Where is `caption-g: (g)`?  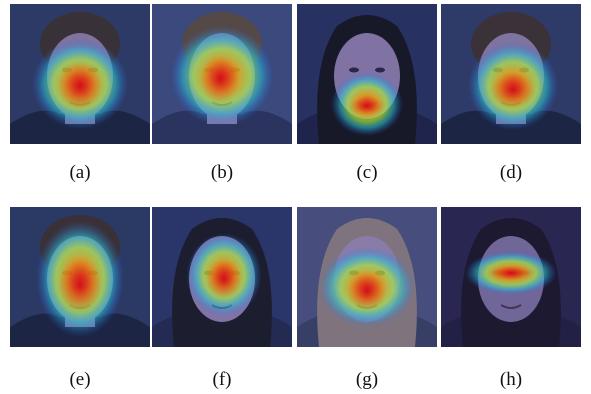
caption-g: (g) is located at coordinates (367, 379).